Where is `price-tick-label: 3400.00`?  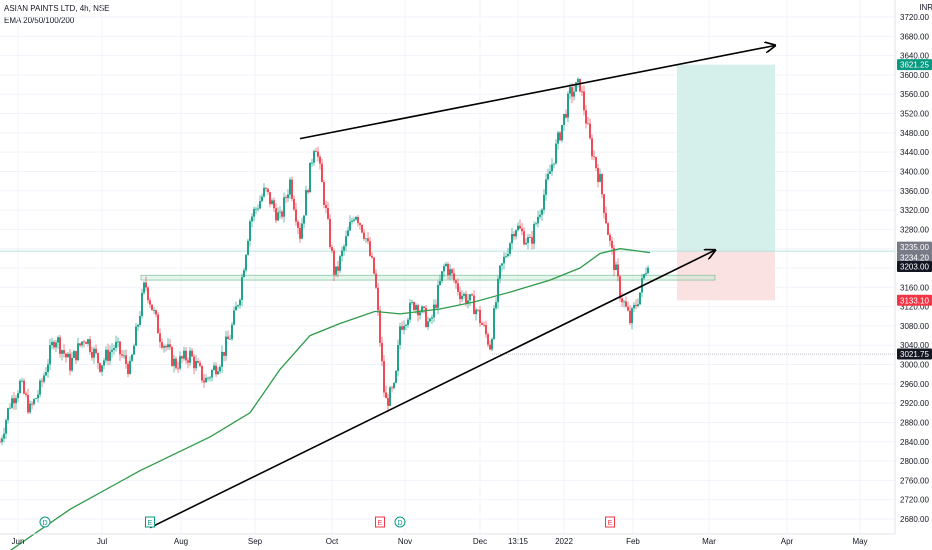
price-tick-label: 3400.00 is located at coordinates (914, 171).